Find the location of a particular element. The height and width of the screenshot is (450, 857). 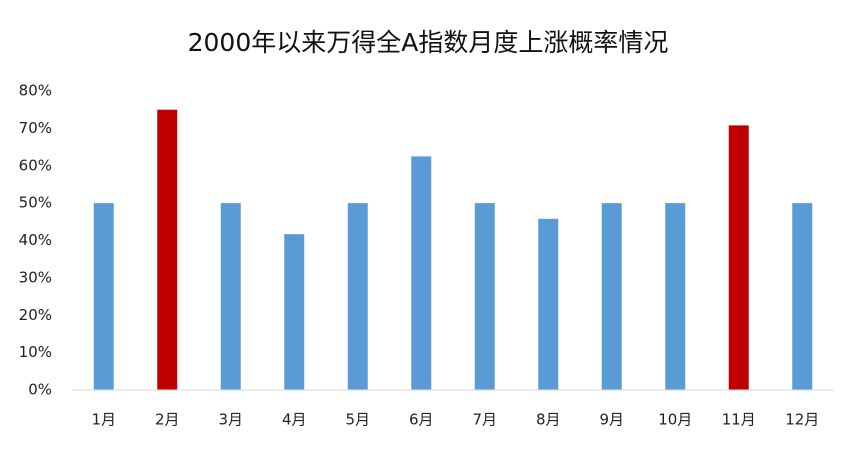

y-tick-label: 50% is located at coordinates (35, 203).